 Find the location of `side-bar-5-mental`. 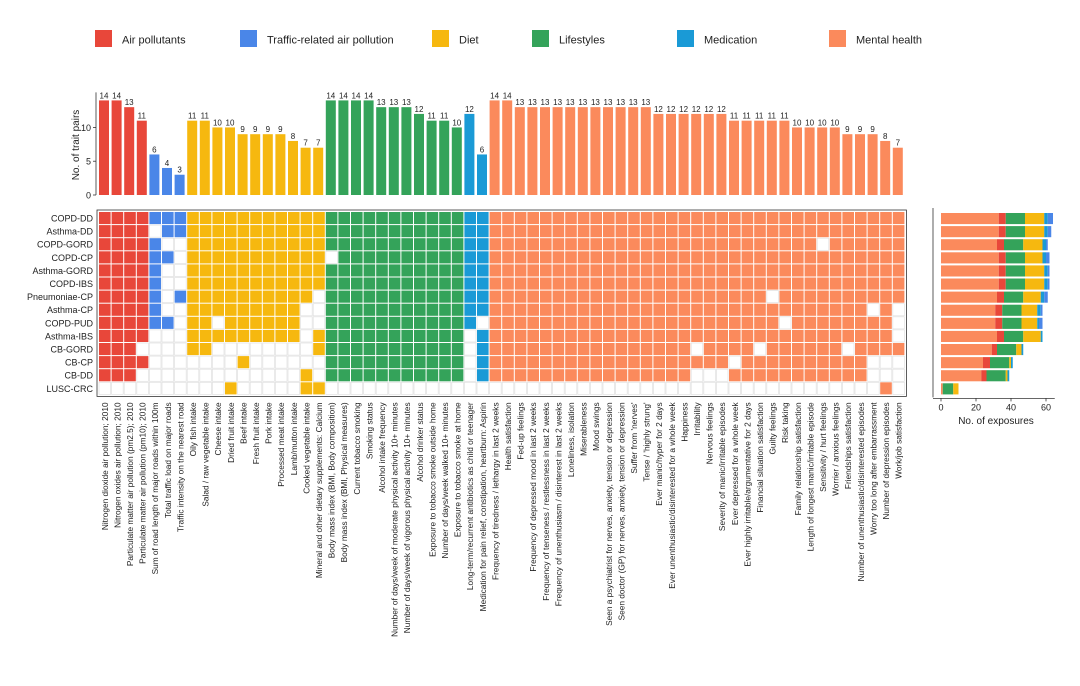

side-bar-5-mental is located at coordinates (970, 284).